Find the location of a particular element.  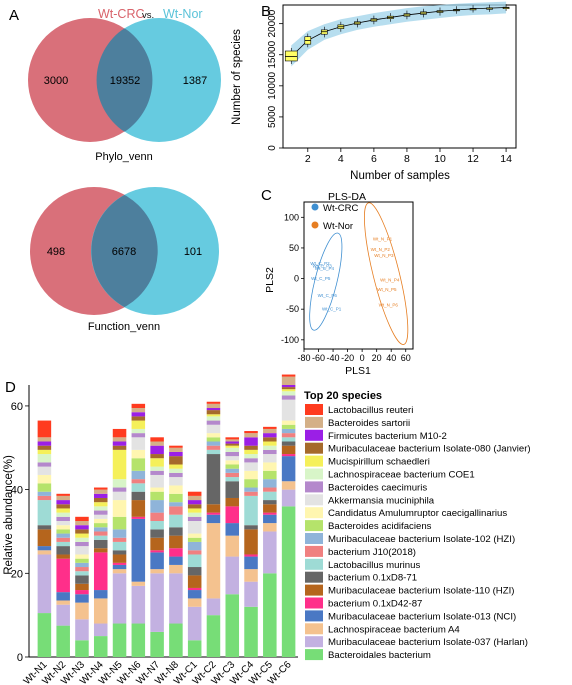

x-tick-label: 14 is located at coordinates (506, 159).